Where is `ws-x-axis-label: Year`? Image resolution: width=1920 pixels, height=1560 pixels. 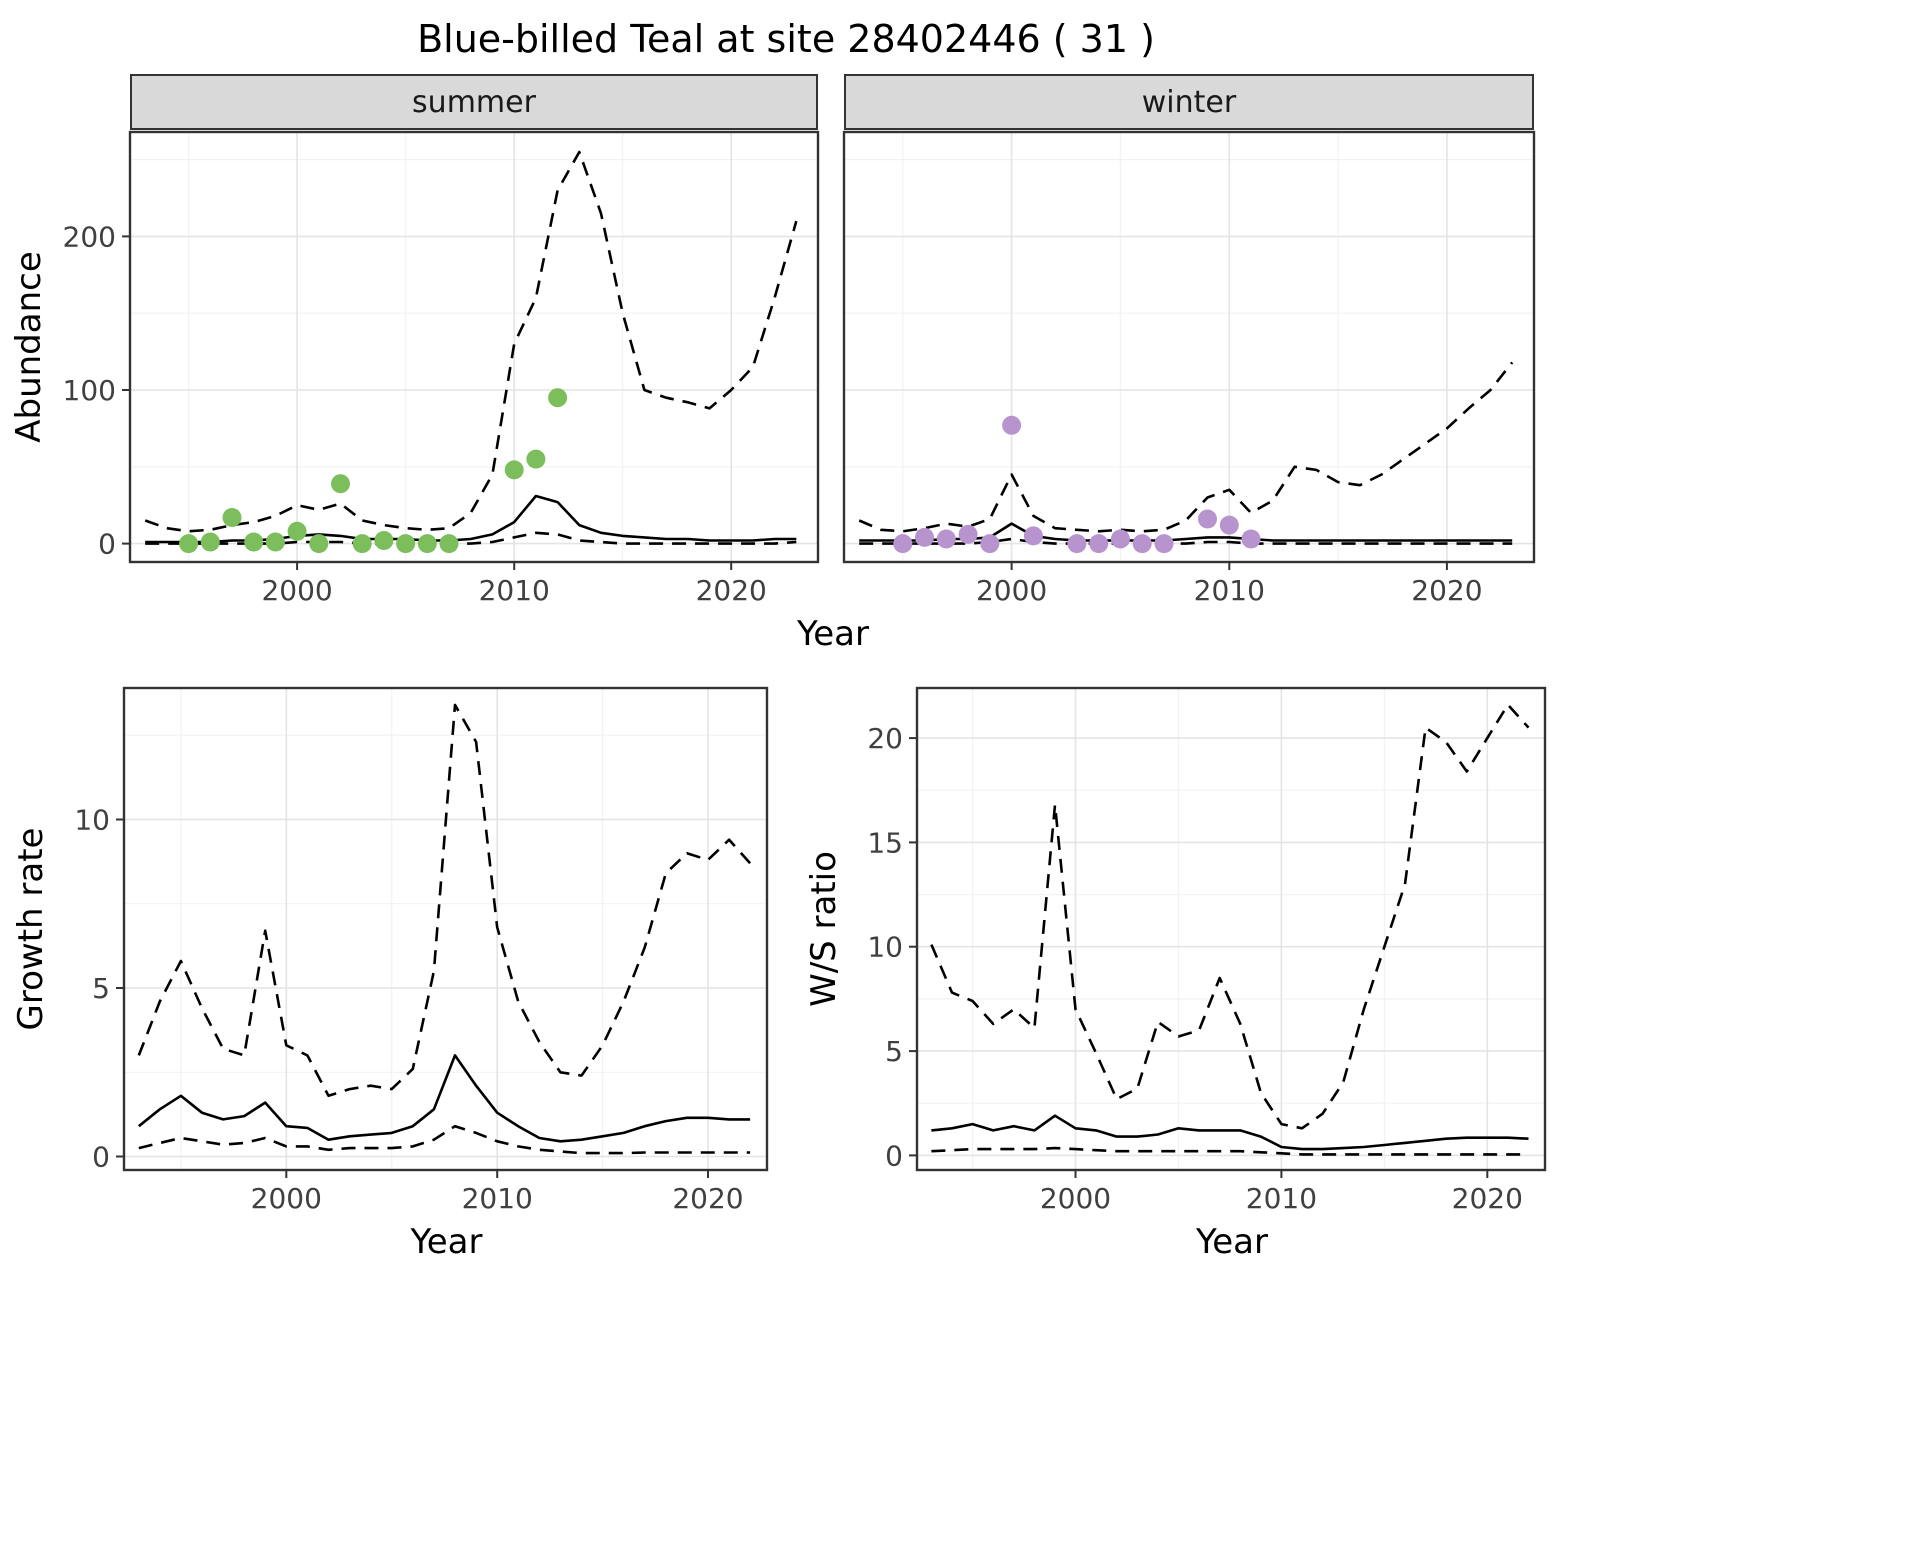 ws-x-axis-label: Year is located at coordinates (1232, 1242).